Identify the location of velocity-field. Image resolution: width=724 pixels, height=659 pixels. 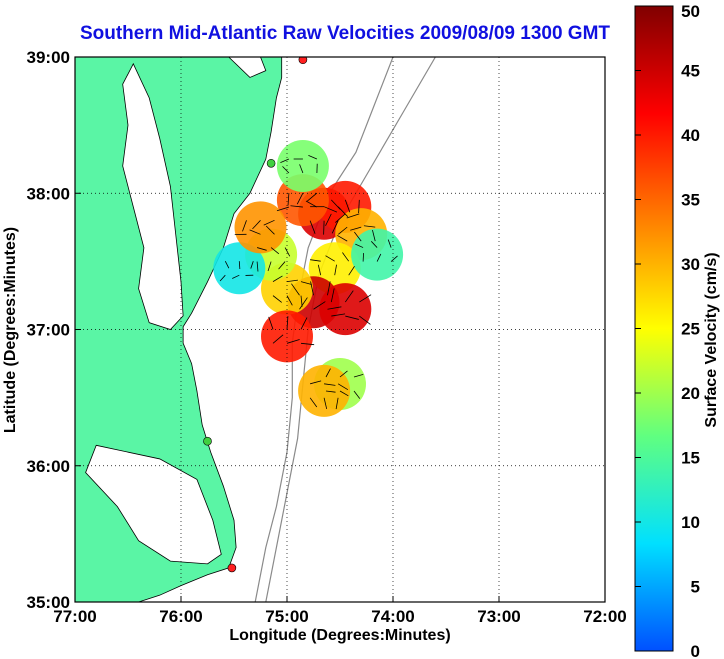
(308, 278).